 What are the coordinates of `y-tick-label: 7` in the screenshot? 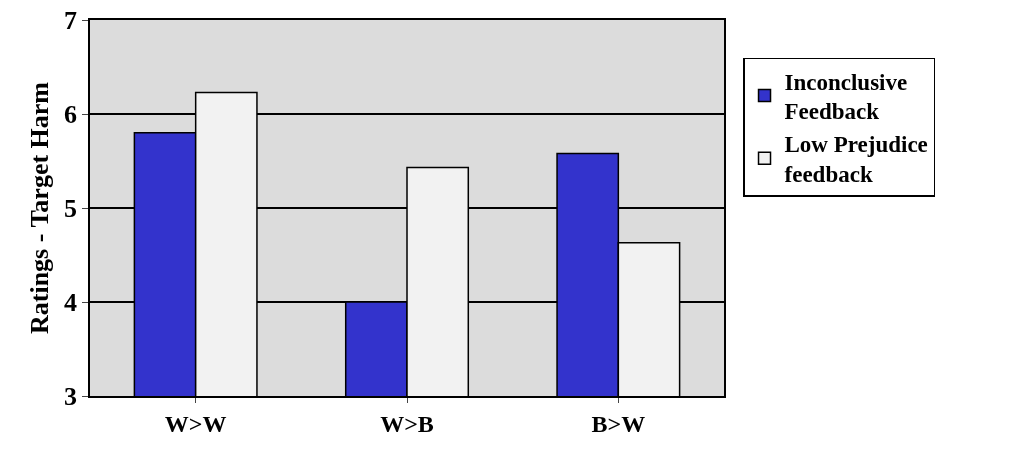 It's located at (71, 21).